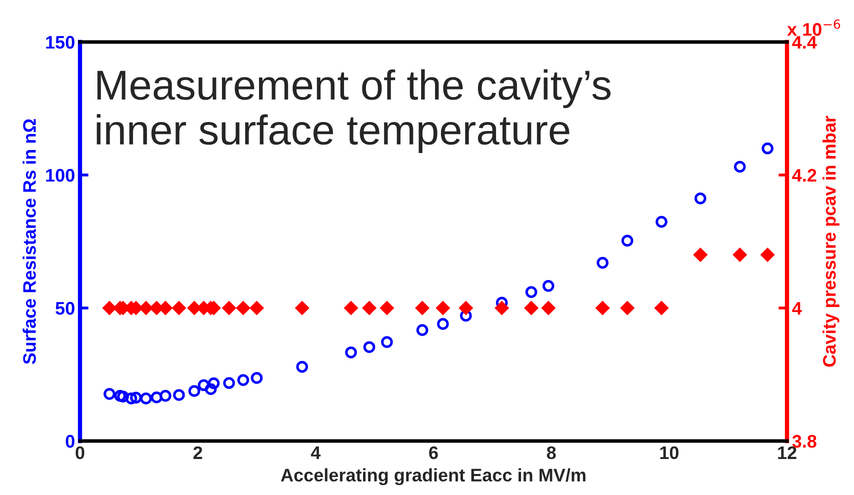 This screenshot has width=854, height=495. I want to click on annotation: Measurement of the cavity’s inner surface temperature, so click(353, 111).